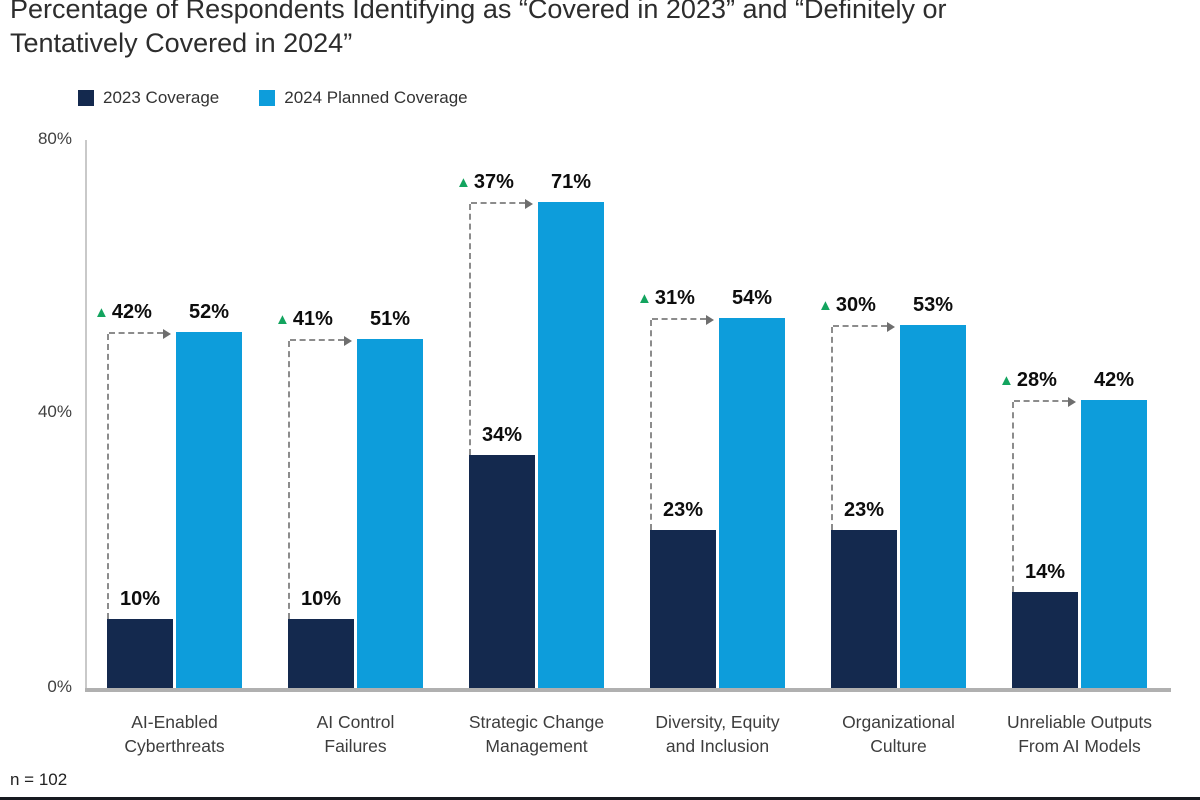 Image resolution: width=1200 pixels, height=800 pixels. What do you see at coordinates (502, 435) in the screenshot?
I see `value-label-2023: 34%` at bounding box center [502, 435].